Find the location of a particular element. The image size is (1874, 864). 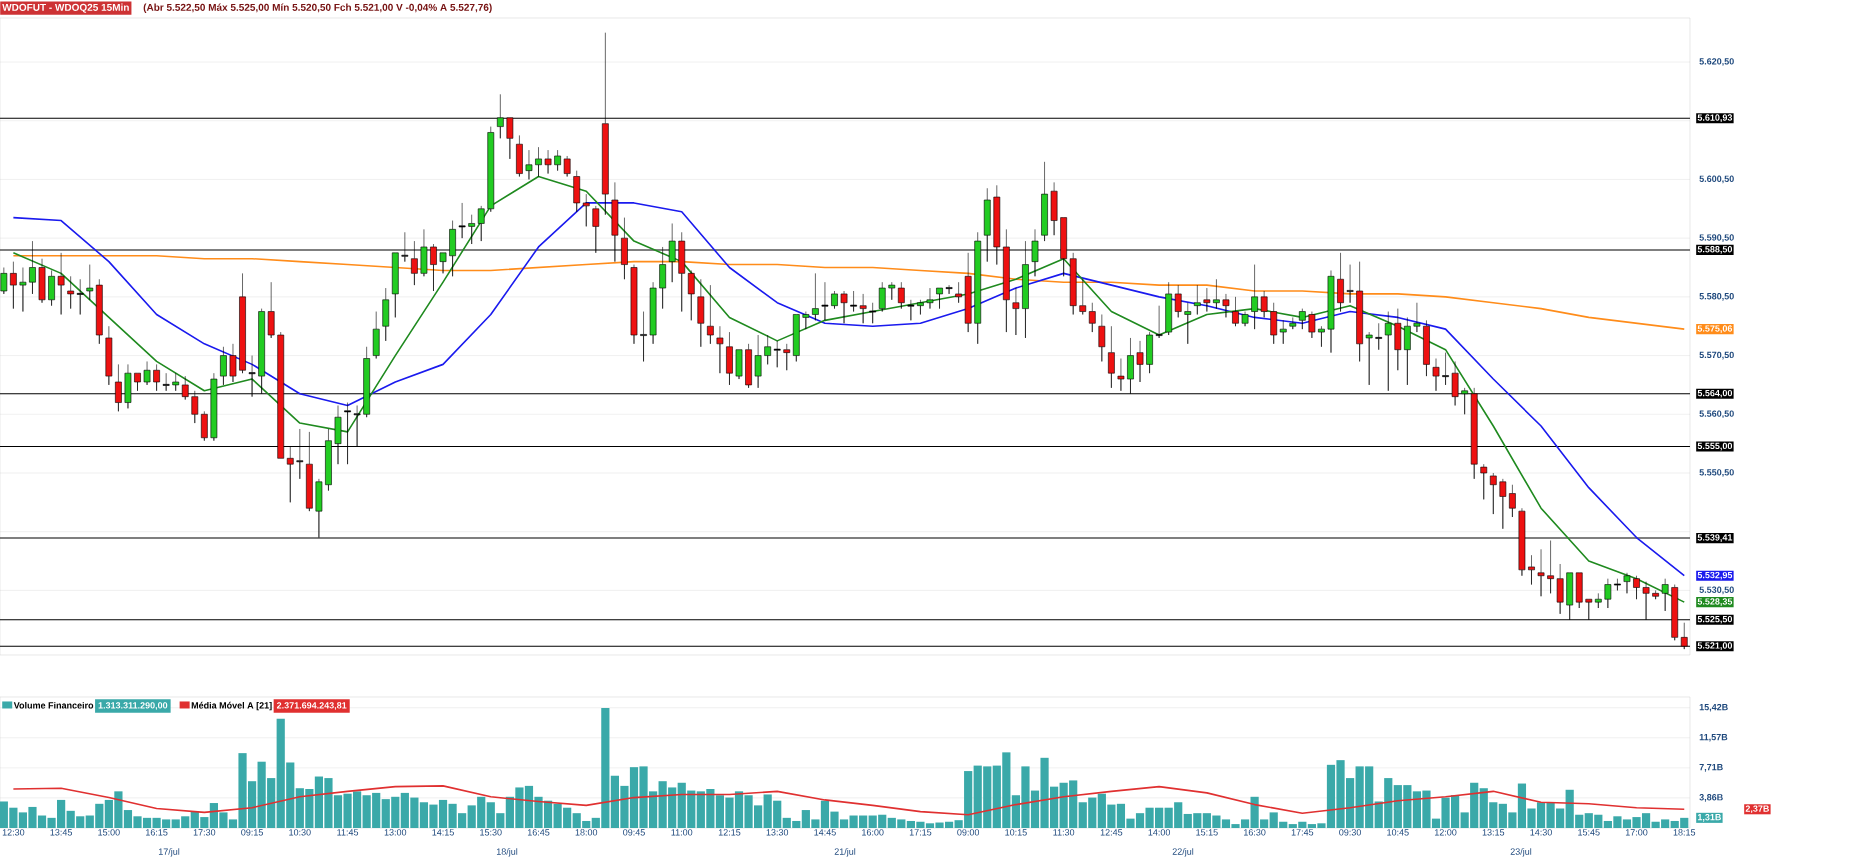

ref-line-label: 5.610,93 is located at coordinates (1715, 118).